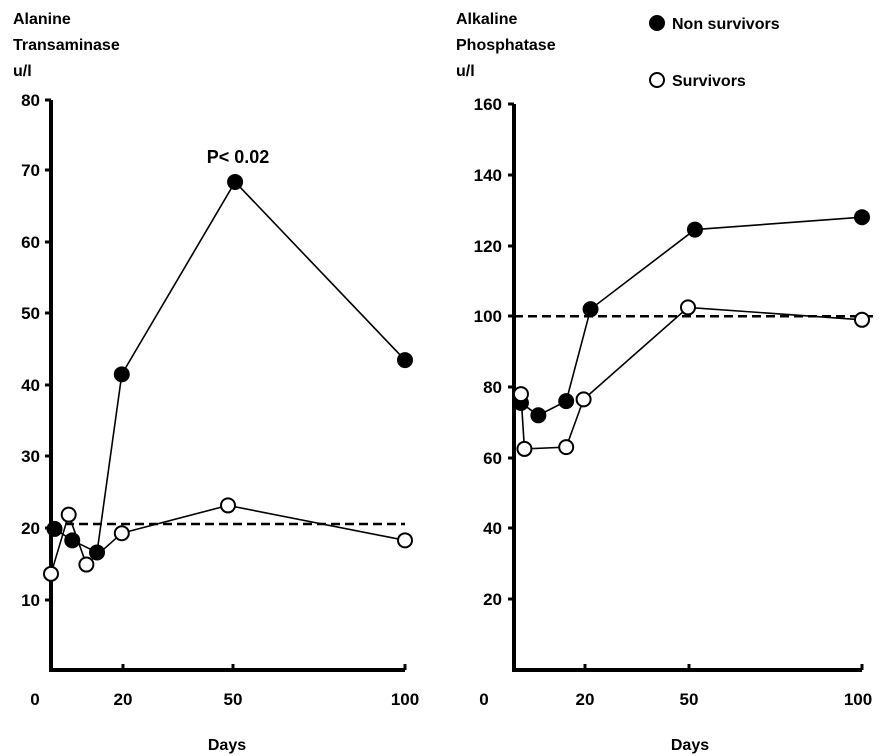 The height and width of the screenshot is (756, 882). Describe the element at coordinates (30, 170) in the screenshot. I see `alt-y-tick-label: 70` at that location.